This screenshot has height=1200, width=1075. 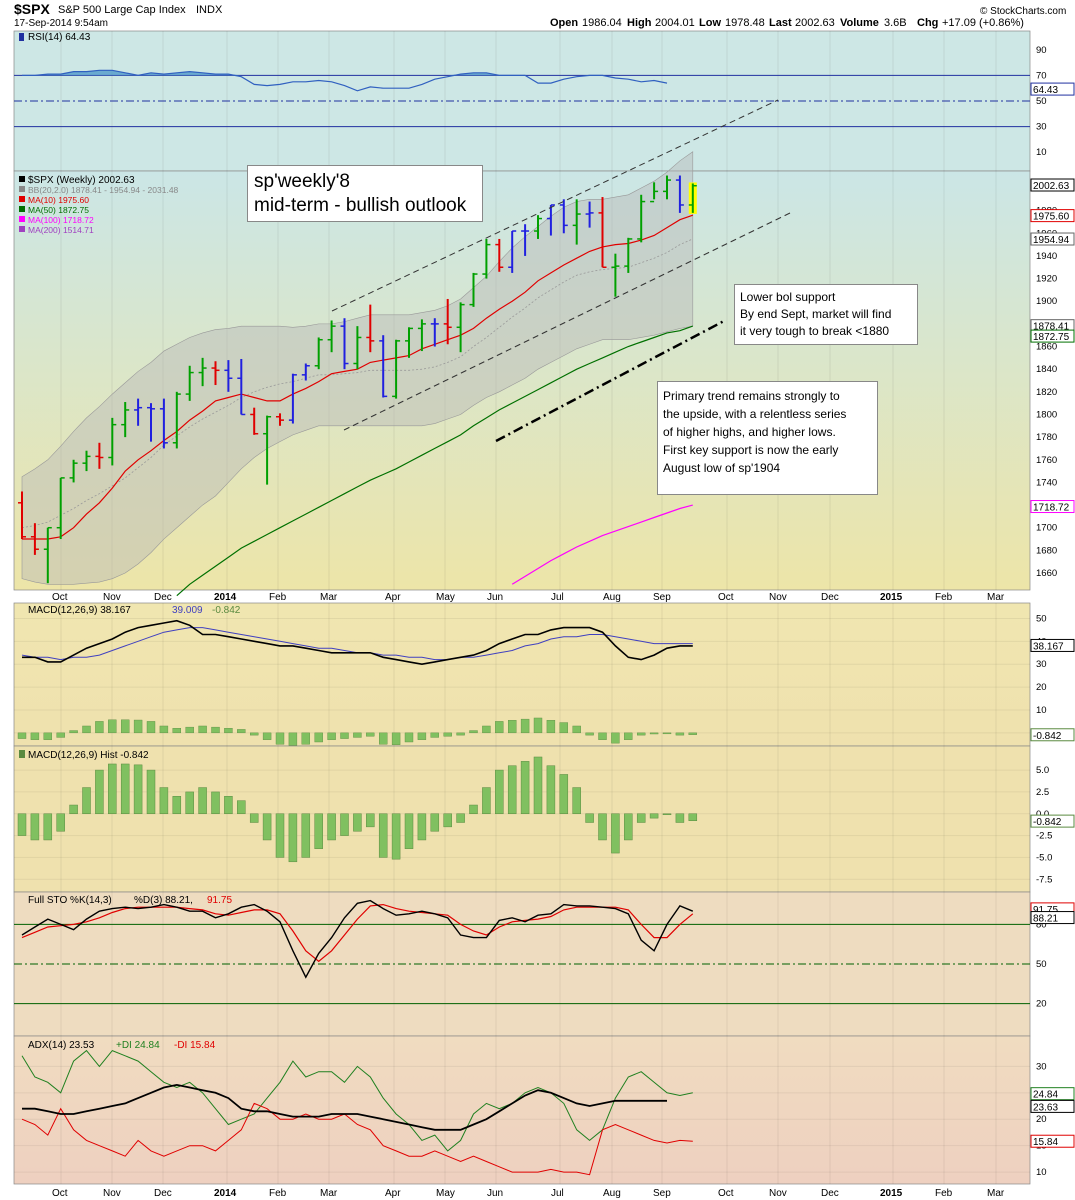 What do you see at coordinates (944, 1193) in the screenshot?
I see `adx-x-axis-label: Feb` at bounding box center [944, 1193].